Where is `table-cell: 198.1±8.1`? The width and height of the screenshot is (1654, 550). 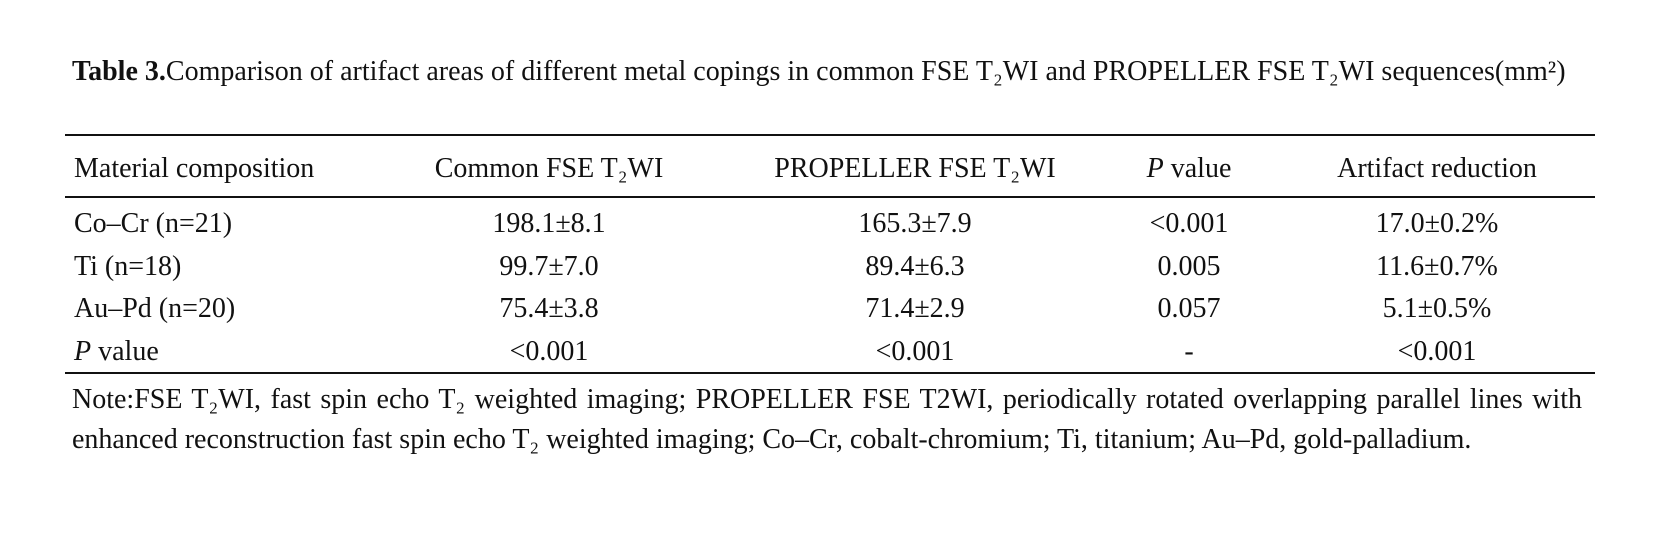 table-cell: 198.1±8.1 is located at coordinates (549, 223).